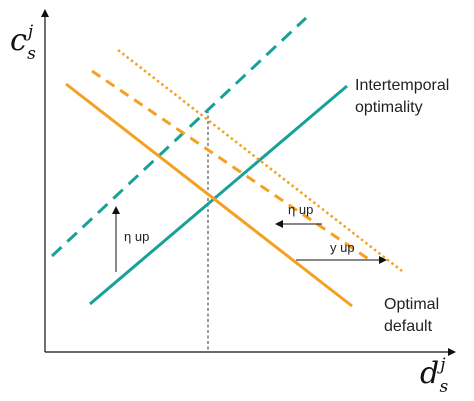 This screenshot has height=401, width=474. I want to click on y-axis-label: cj s, so click(23, 43).